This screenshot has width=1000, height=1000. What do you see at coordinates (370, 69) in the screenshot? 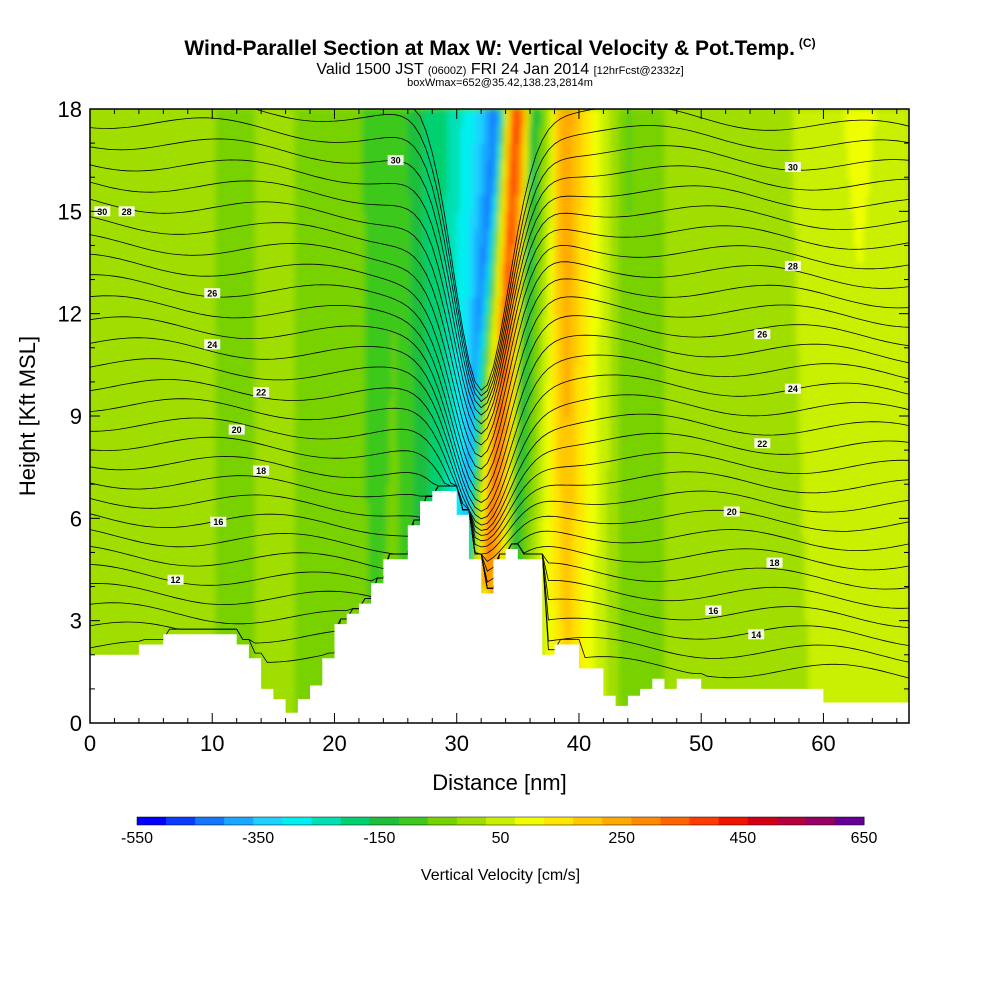
I see `valid-time: Valid 1500 JST` at bounding box center [370, 69].